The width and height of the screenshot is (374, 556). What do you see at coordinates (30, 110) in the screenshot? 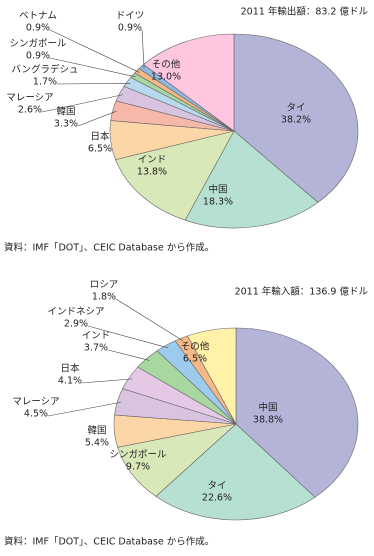
I see `slice-value-label: 2.6%` at bounding box center [30, 110].